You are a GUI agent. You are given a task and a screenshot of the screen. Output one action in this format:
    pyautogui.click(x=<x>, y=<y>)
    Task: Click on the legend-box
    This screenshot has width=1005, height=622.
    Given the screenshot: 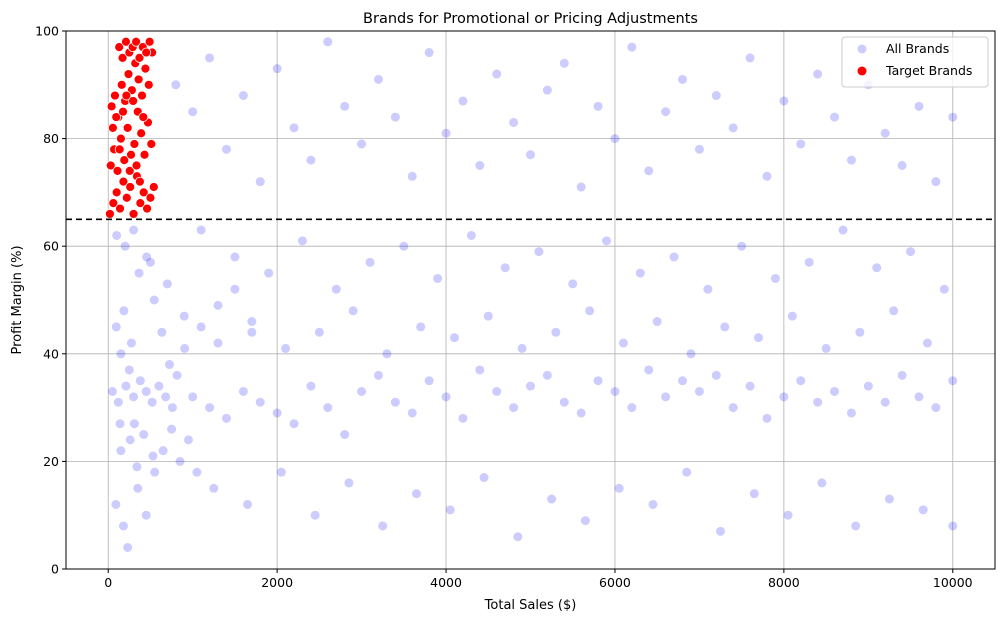 What is the action you would take?
    pyautogui.click(x=915, y=62)
    